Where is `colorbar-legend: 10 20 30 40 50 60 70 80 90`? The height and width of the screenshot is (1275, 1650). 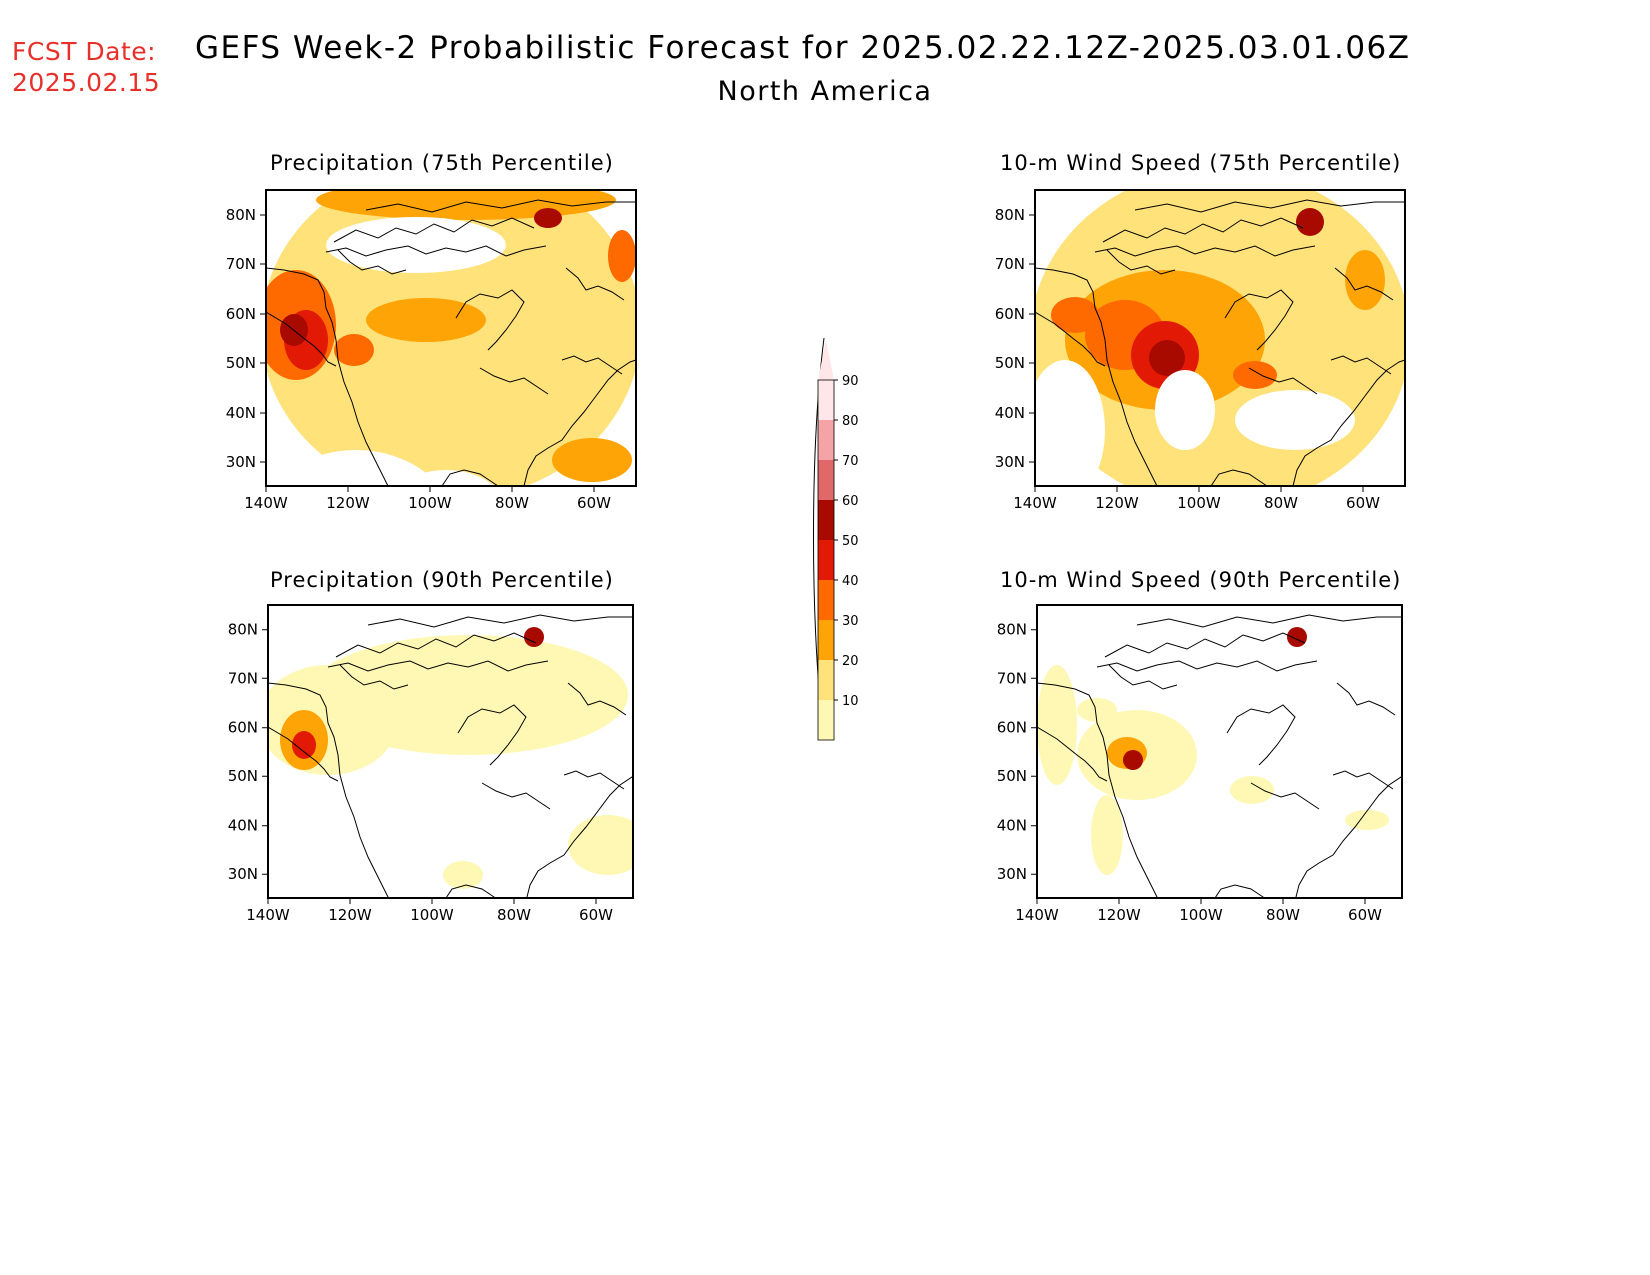
colorbar-legend: 10 20 30 40 50 60 70 80 90 is located at coordinates (848, 537).